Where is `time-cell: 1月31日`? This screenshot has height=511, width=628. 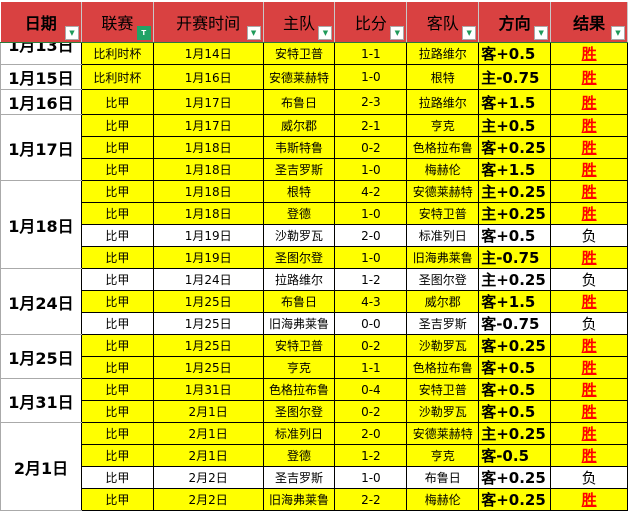 time-cell: 1月31日 is located at coordinates (208, 389).